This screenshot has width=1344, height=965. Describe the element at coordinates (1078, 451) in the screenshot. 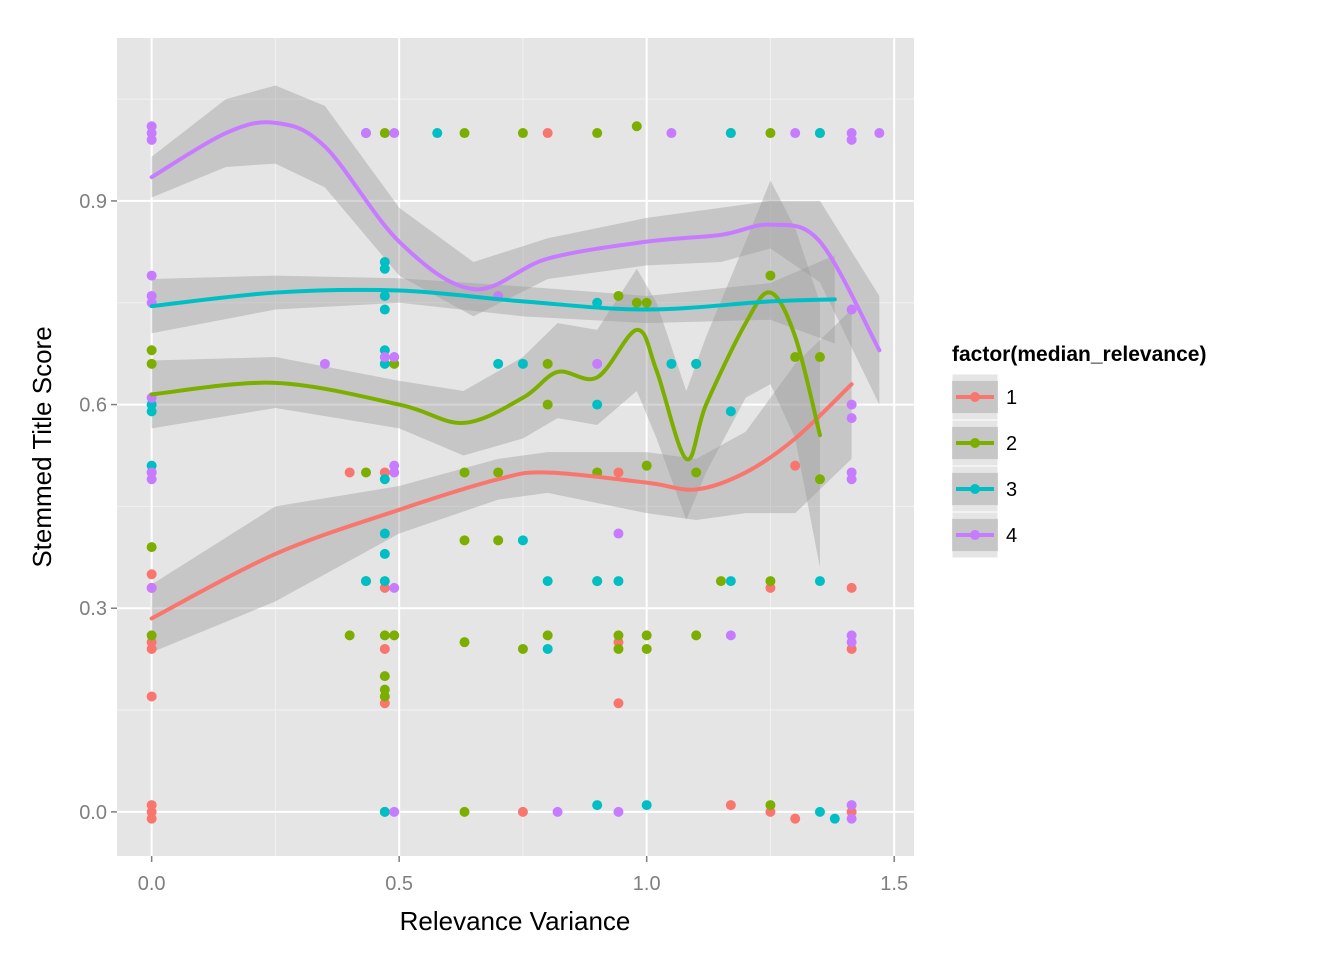

I see `legend: factor(median_relevance) 1 2 3 4` at that location.